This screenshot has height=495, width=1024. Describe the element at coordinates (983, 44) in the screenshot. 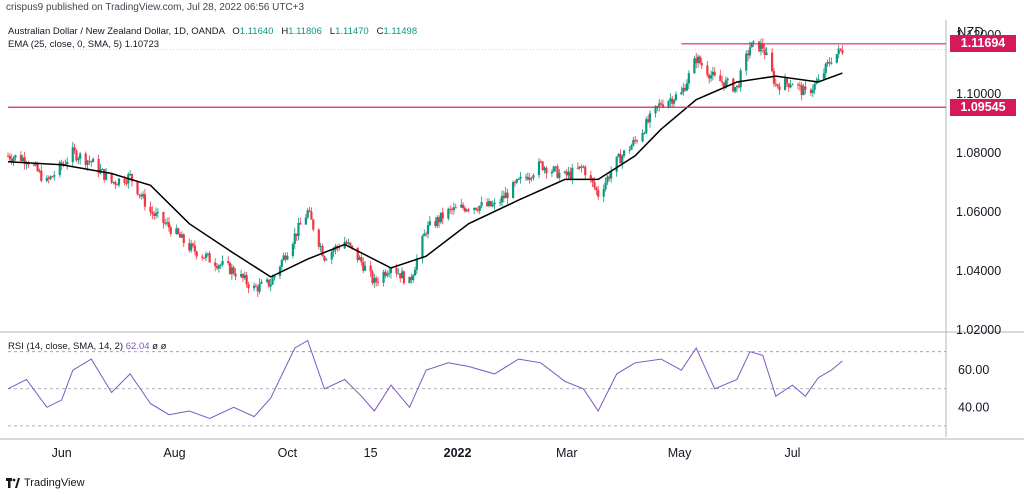

I see `level-price-tag: 1.11694` at that location.